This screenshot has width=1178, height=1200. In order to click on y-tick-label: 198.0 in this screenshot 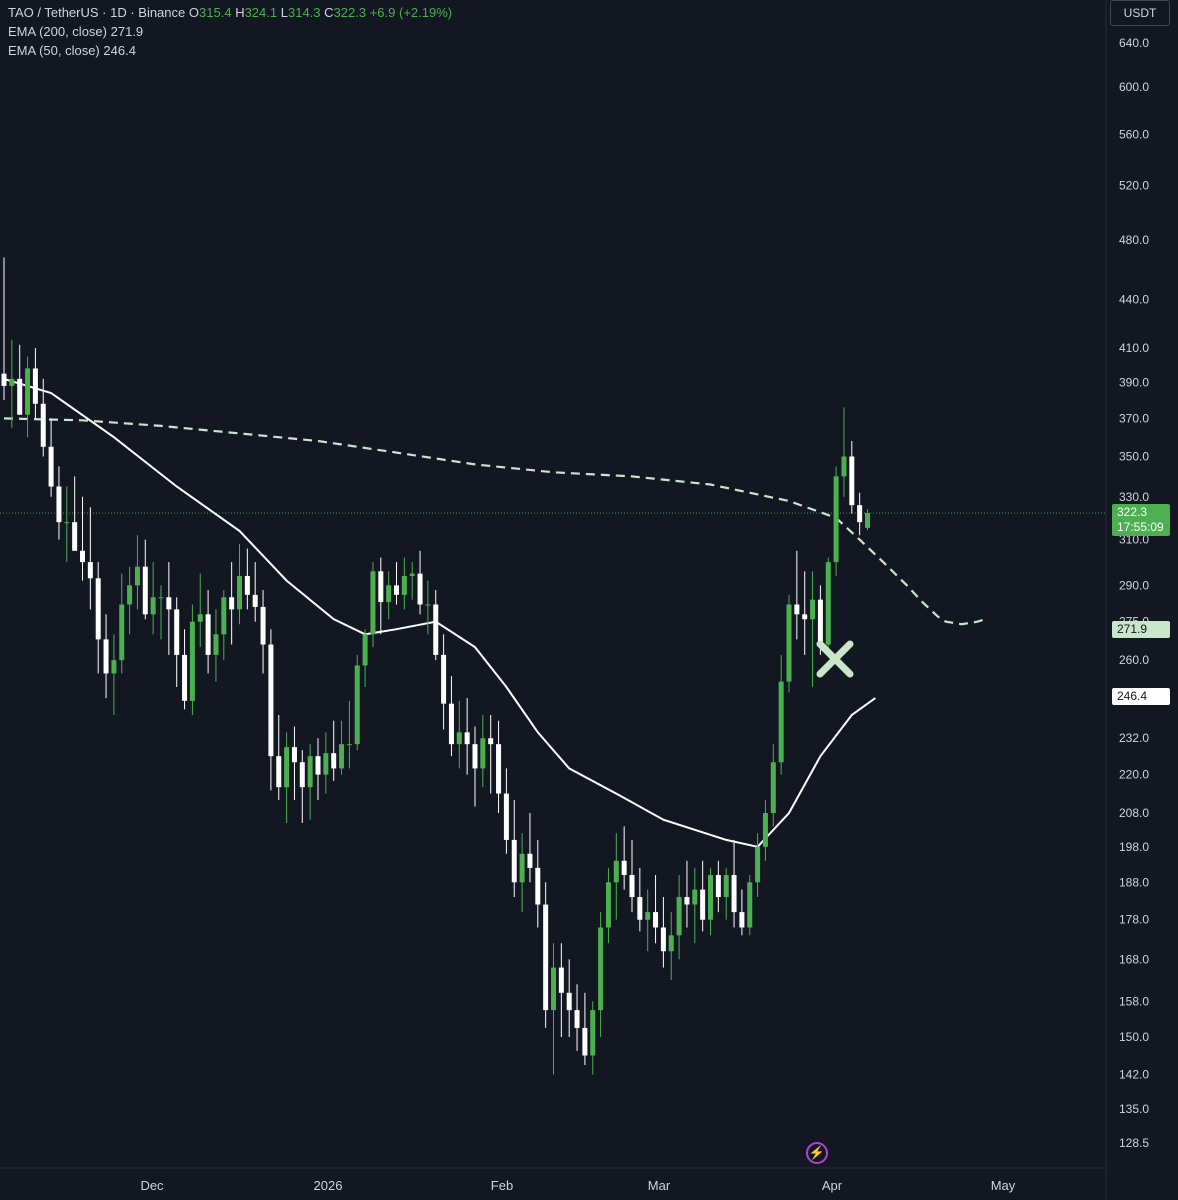, I will do `click(1134, 847)`.